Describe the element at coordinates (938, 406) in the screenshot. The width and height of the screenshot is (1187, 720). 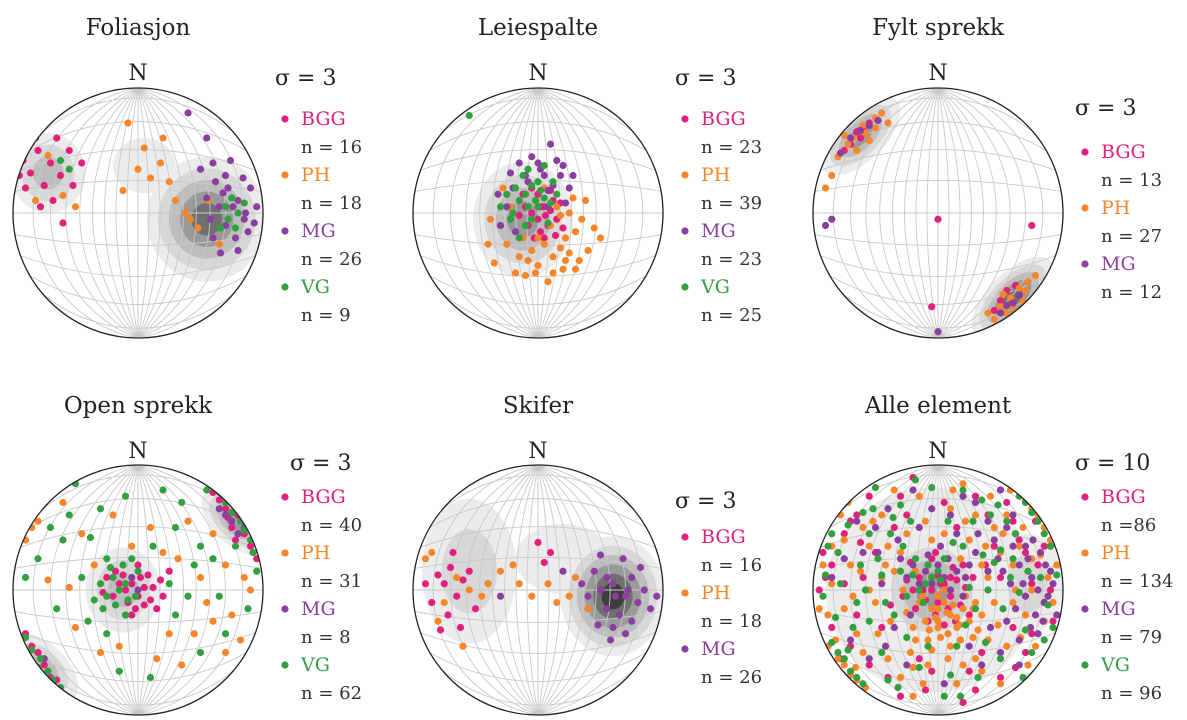
I see `panel-title: Alle element` at that location.